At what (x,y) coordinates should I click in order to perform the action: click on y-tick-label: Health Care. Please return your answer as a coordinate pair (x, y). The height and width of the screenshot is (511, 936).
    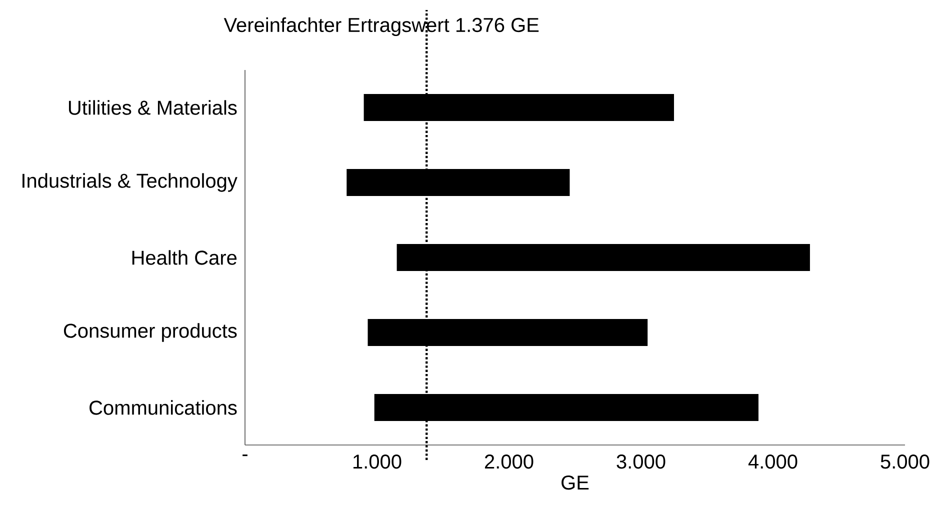
    Looking at the image, I should click on (184, 257).